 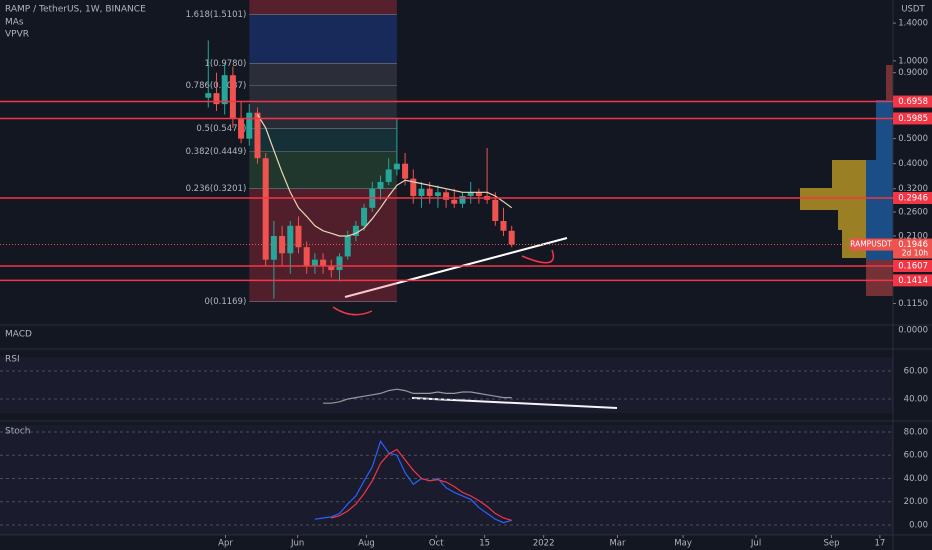 I want to click on x-tick-label: Jun, so click(x=297, y=544).